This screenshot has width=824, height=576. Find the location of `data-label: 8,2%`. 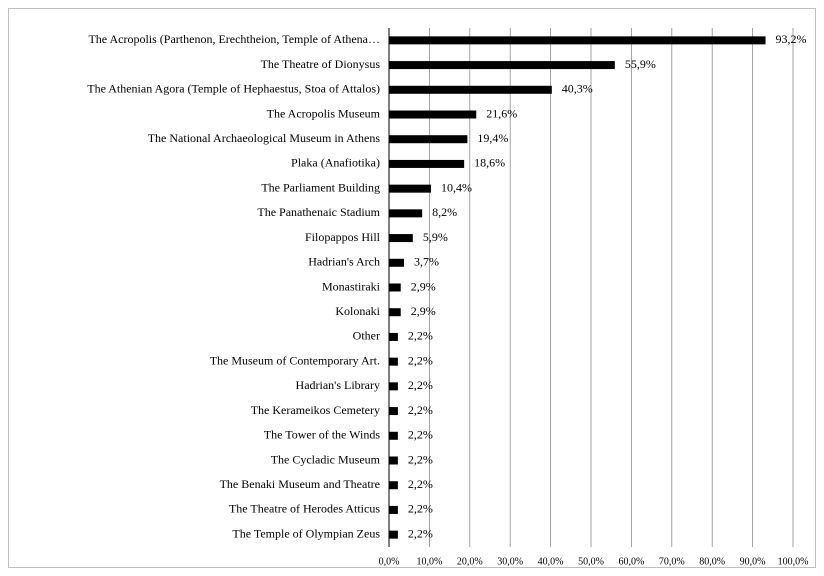

data-label: 8,2% is located at coordinates (444, 212).